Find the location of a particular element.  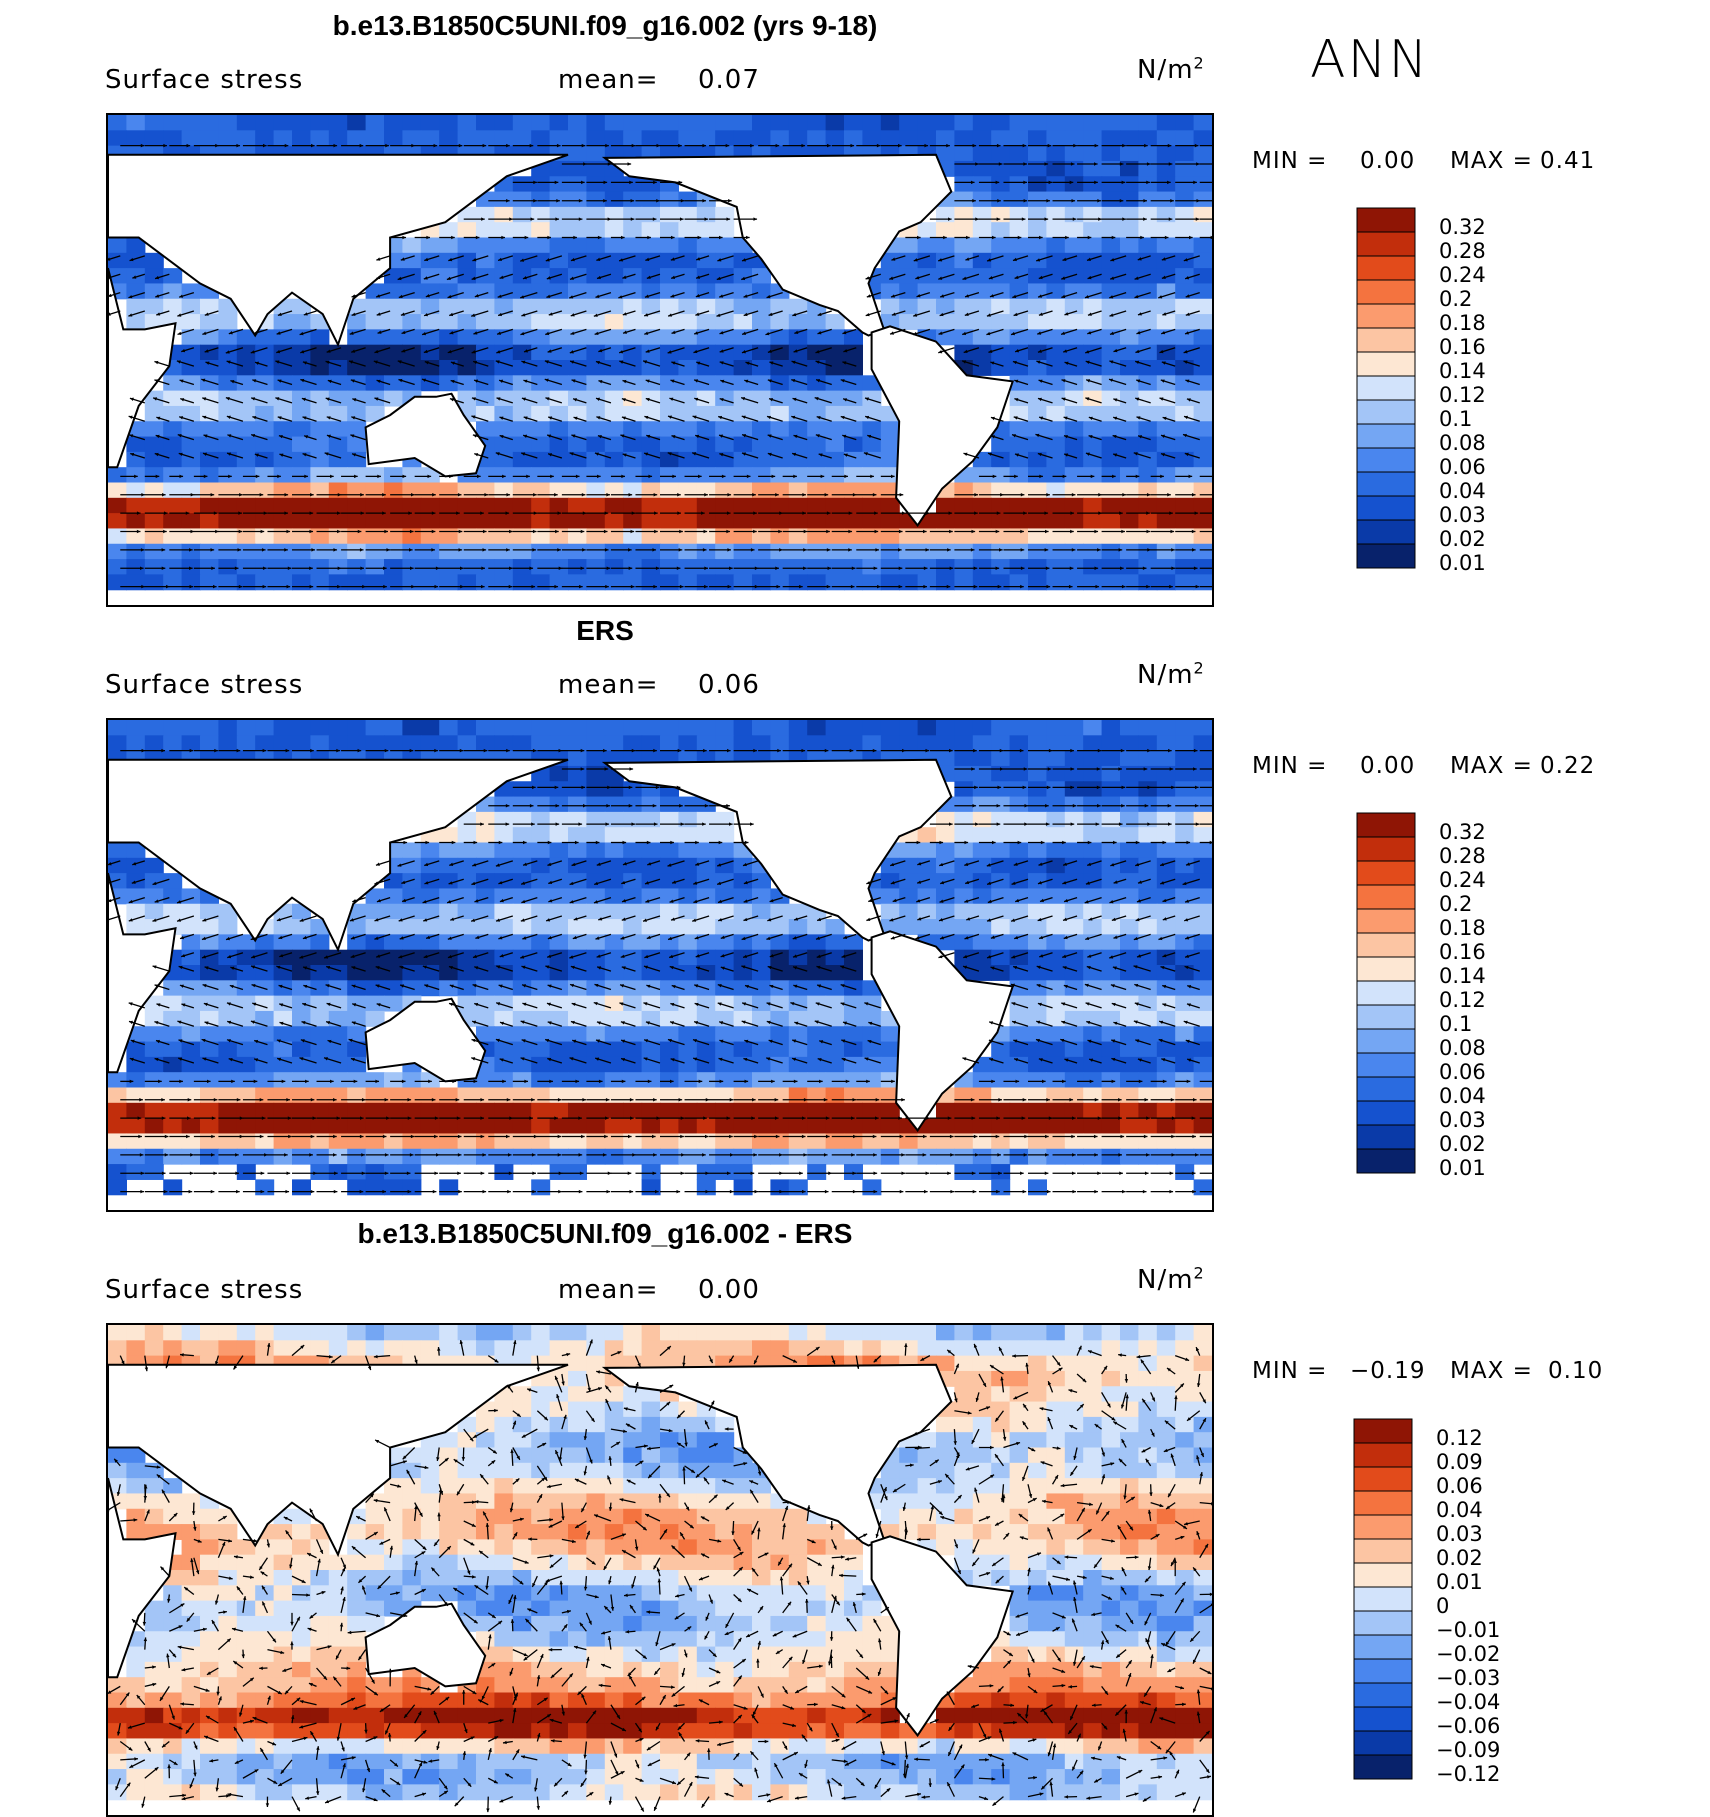

colorbar-tick-label: 0.32 is located at coordinates (1462, 227).